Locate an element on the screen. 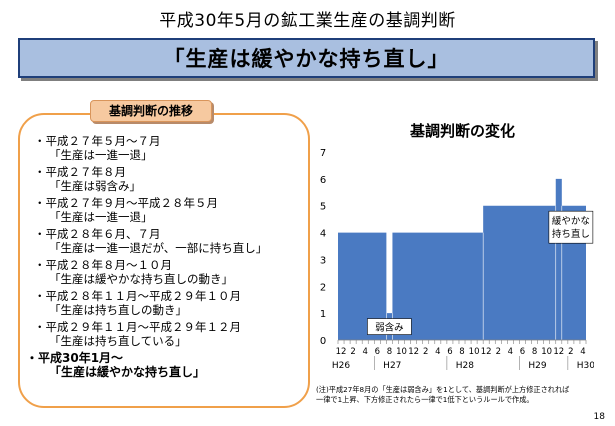 The width and height of the screenshot is (615, 426). annotation-text: 持ち直し is located at coordinates (571, 234).